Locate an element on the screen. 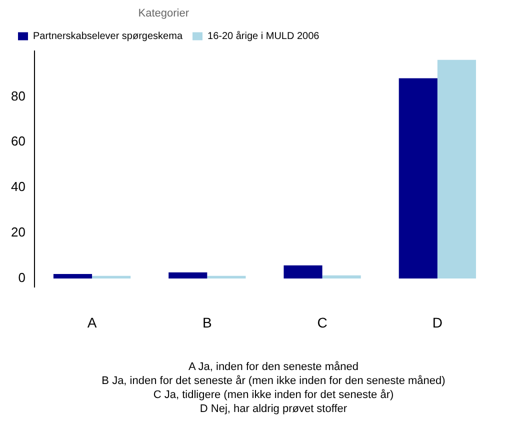 This screenshot has width=507, height=442. text: A Ja, inden for den seneste måned is located at coordinates (273, 367).